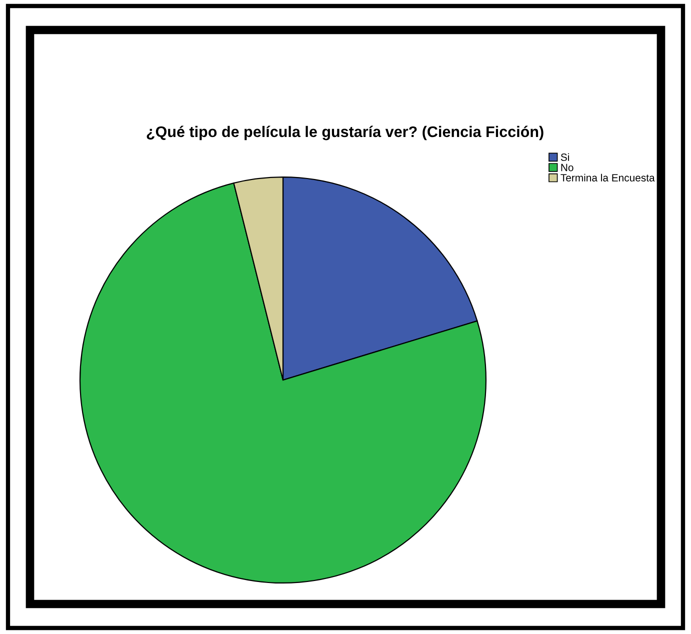  Describe the element at coordinates (564, 157) in the screenshot. I see `legend-label: Si` at that location.